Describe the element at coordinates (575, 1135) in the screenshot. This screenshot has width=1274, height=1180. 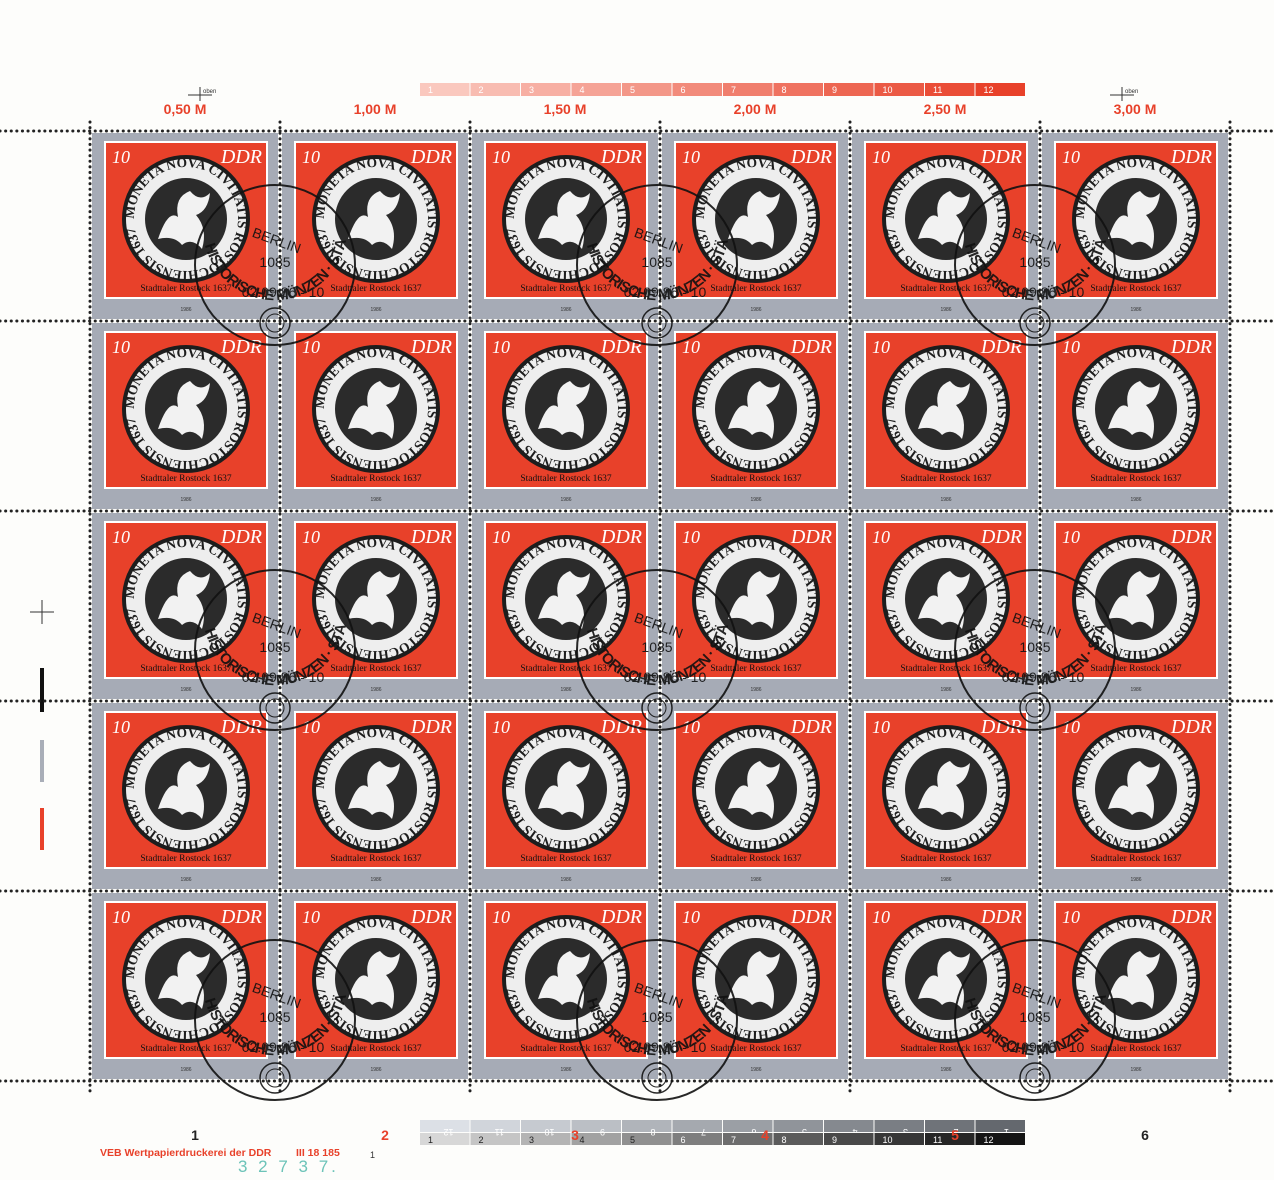
I see `column-number: 3` at that location.